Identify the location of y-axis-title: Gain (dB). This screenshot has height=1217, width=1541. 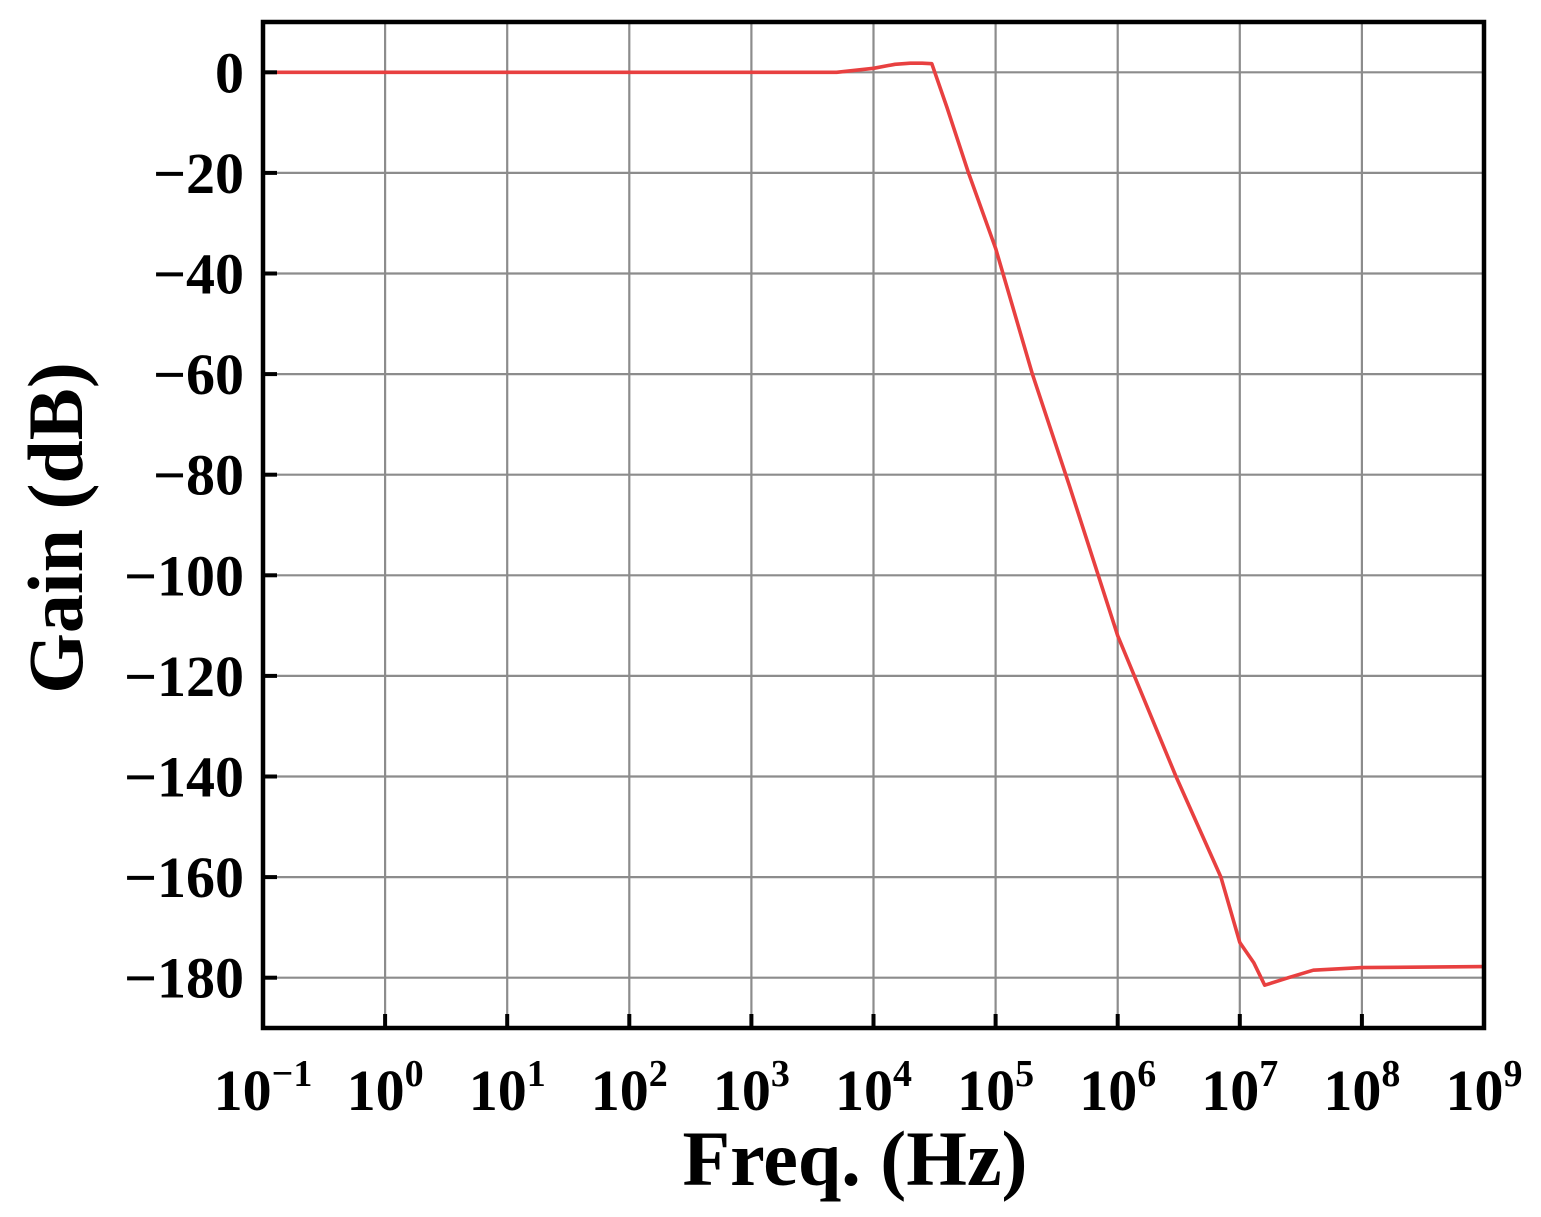
(55, 528).